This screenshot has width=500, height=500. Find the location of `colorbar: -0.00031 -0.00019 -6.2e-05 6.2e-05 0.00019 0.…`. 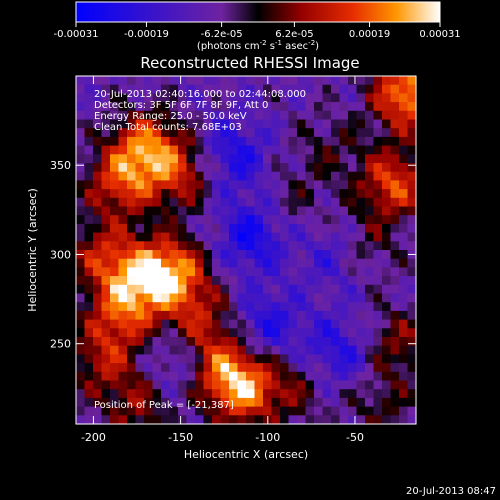

colorbar: -0.00031 -0.00019 -6.2e-05 6.2e-05 0.00019 0.… is located at coordinates (257, 26).